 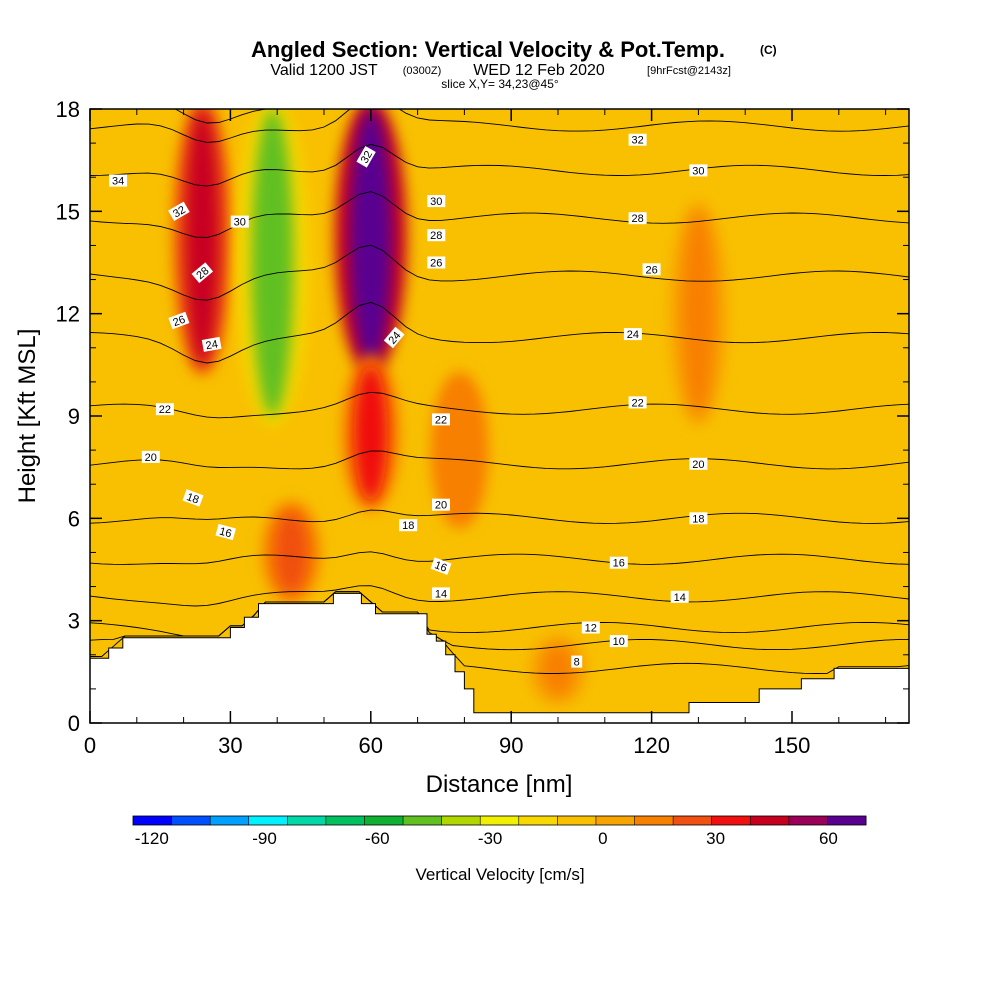 I want to click on x-tick-label: 0, so click(x=90, y=745).